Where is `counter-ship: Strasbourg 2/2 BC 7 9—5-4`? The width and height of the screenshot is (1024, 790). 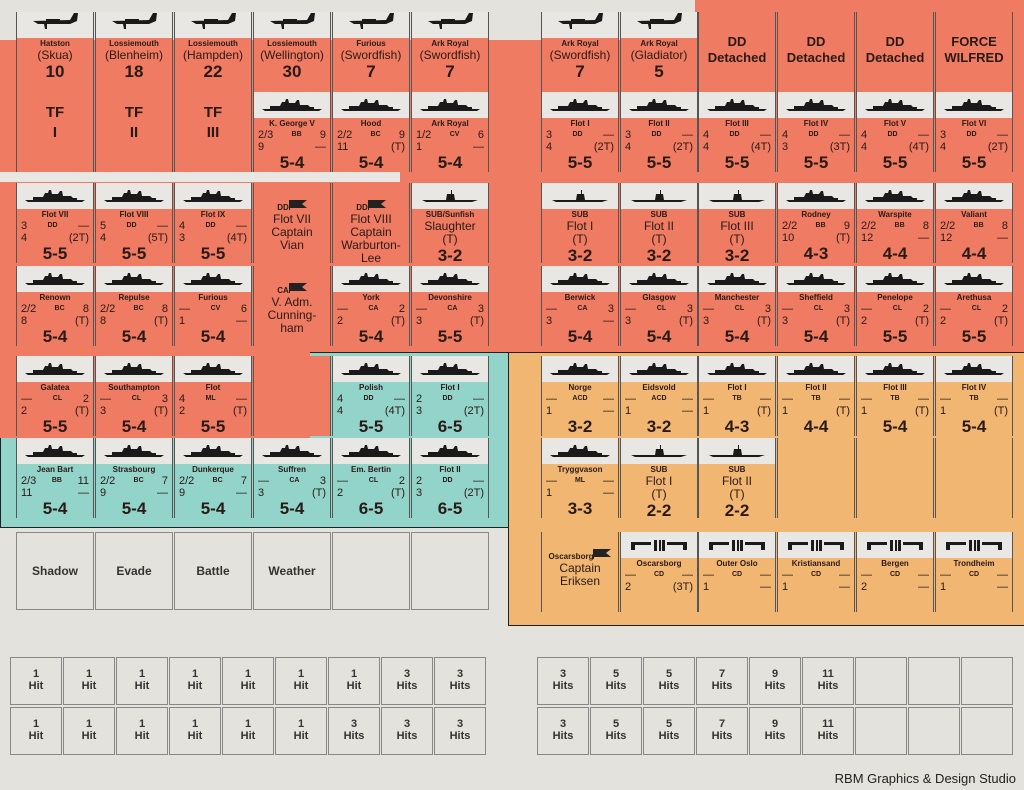 counter-ship: Strasbourg 2/2 BC 7 9—5-4 is located at coordinates (134, 478).